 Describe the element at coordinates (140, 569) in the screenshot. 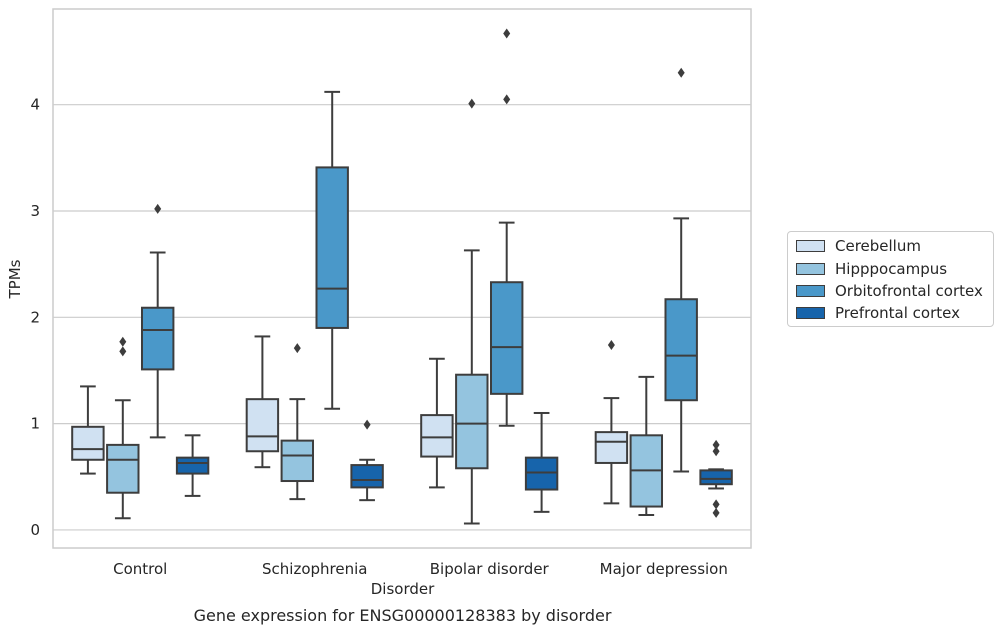

I see `x-tick-label: Control` at that location.